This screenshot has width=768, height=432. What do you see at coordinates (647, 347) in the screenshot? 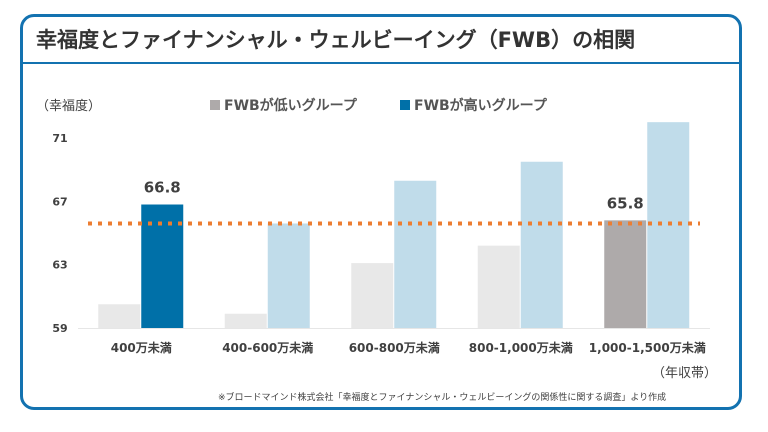
I see `x-tick-label: 1,000-1,500万未満` at bounding box center [647, 347].